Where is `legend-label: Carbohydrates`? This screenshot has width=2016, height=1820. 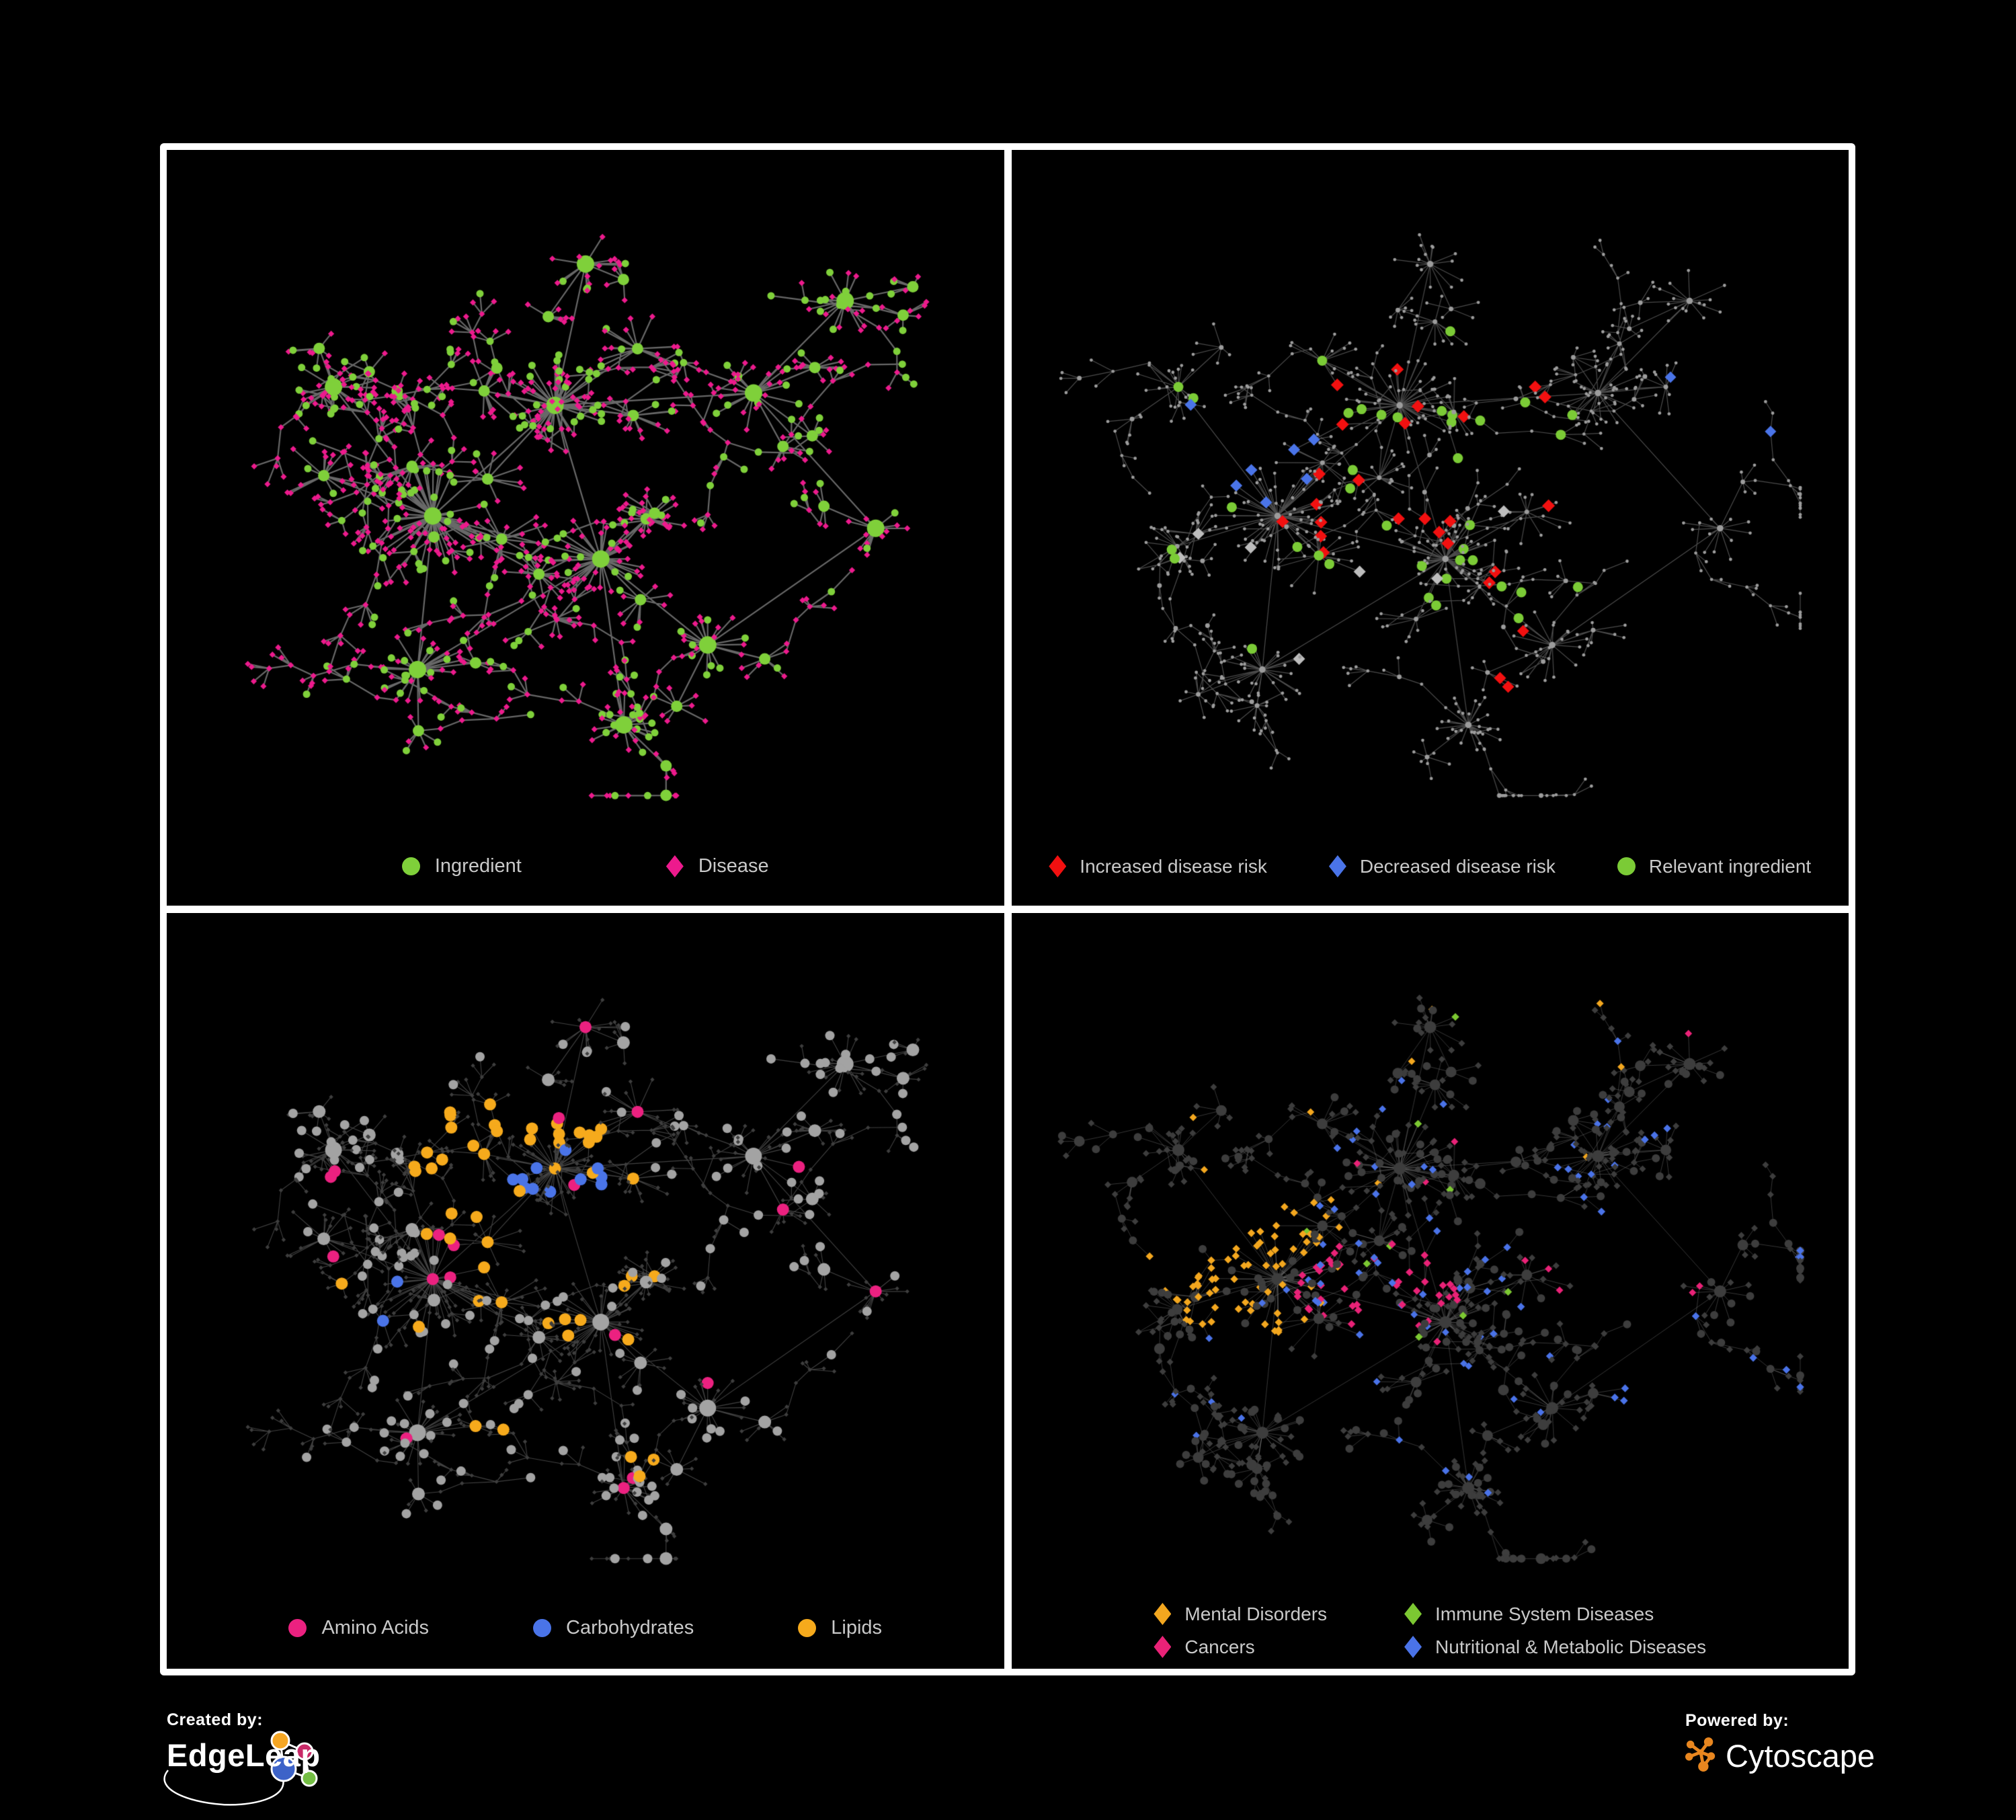 legend-label: Carbohydrates is located at coordinates (630, 1627).